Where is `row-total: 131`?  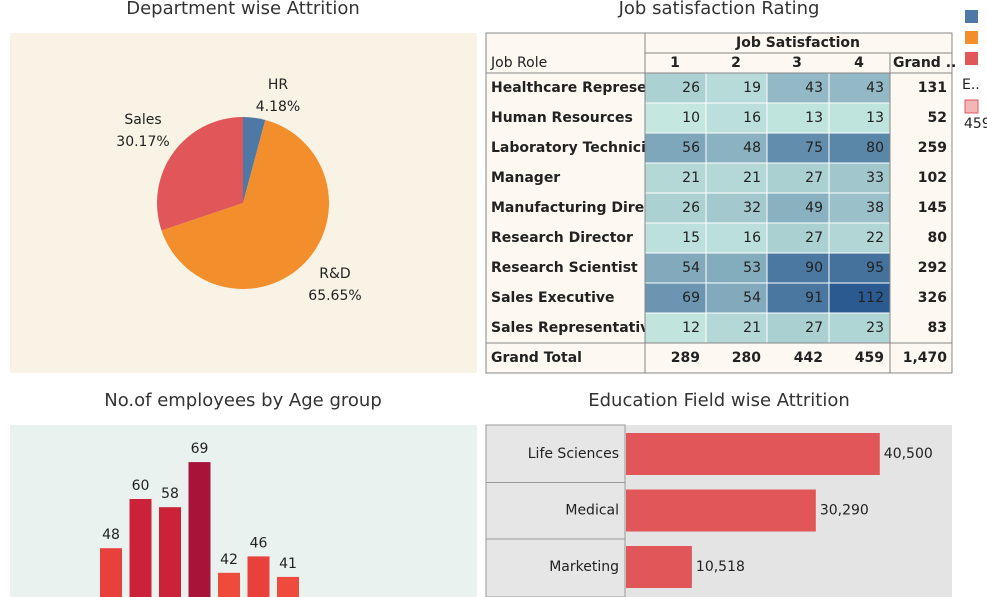
row-total: 131 is located at coordinates (932, 88).